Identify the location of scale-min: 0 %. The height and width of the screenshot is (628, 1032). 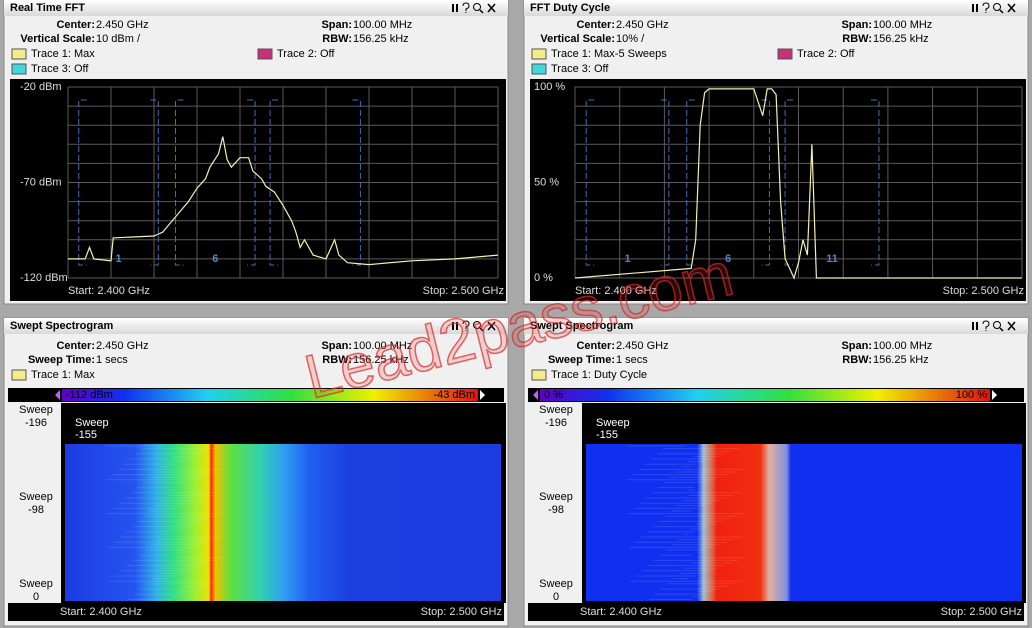
(553, 395).